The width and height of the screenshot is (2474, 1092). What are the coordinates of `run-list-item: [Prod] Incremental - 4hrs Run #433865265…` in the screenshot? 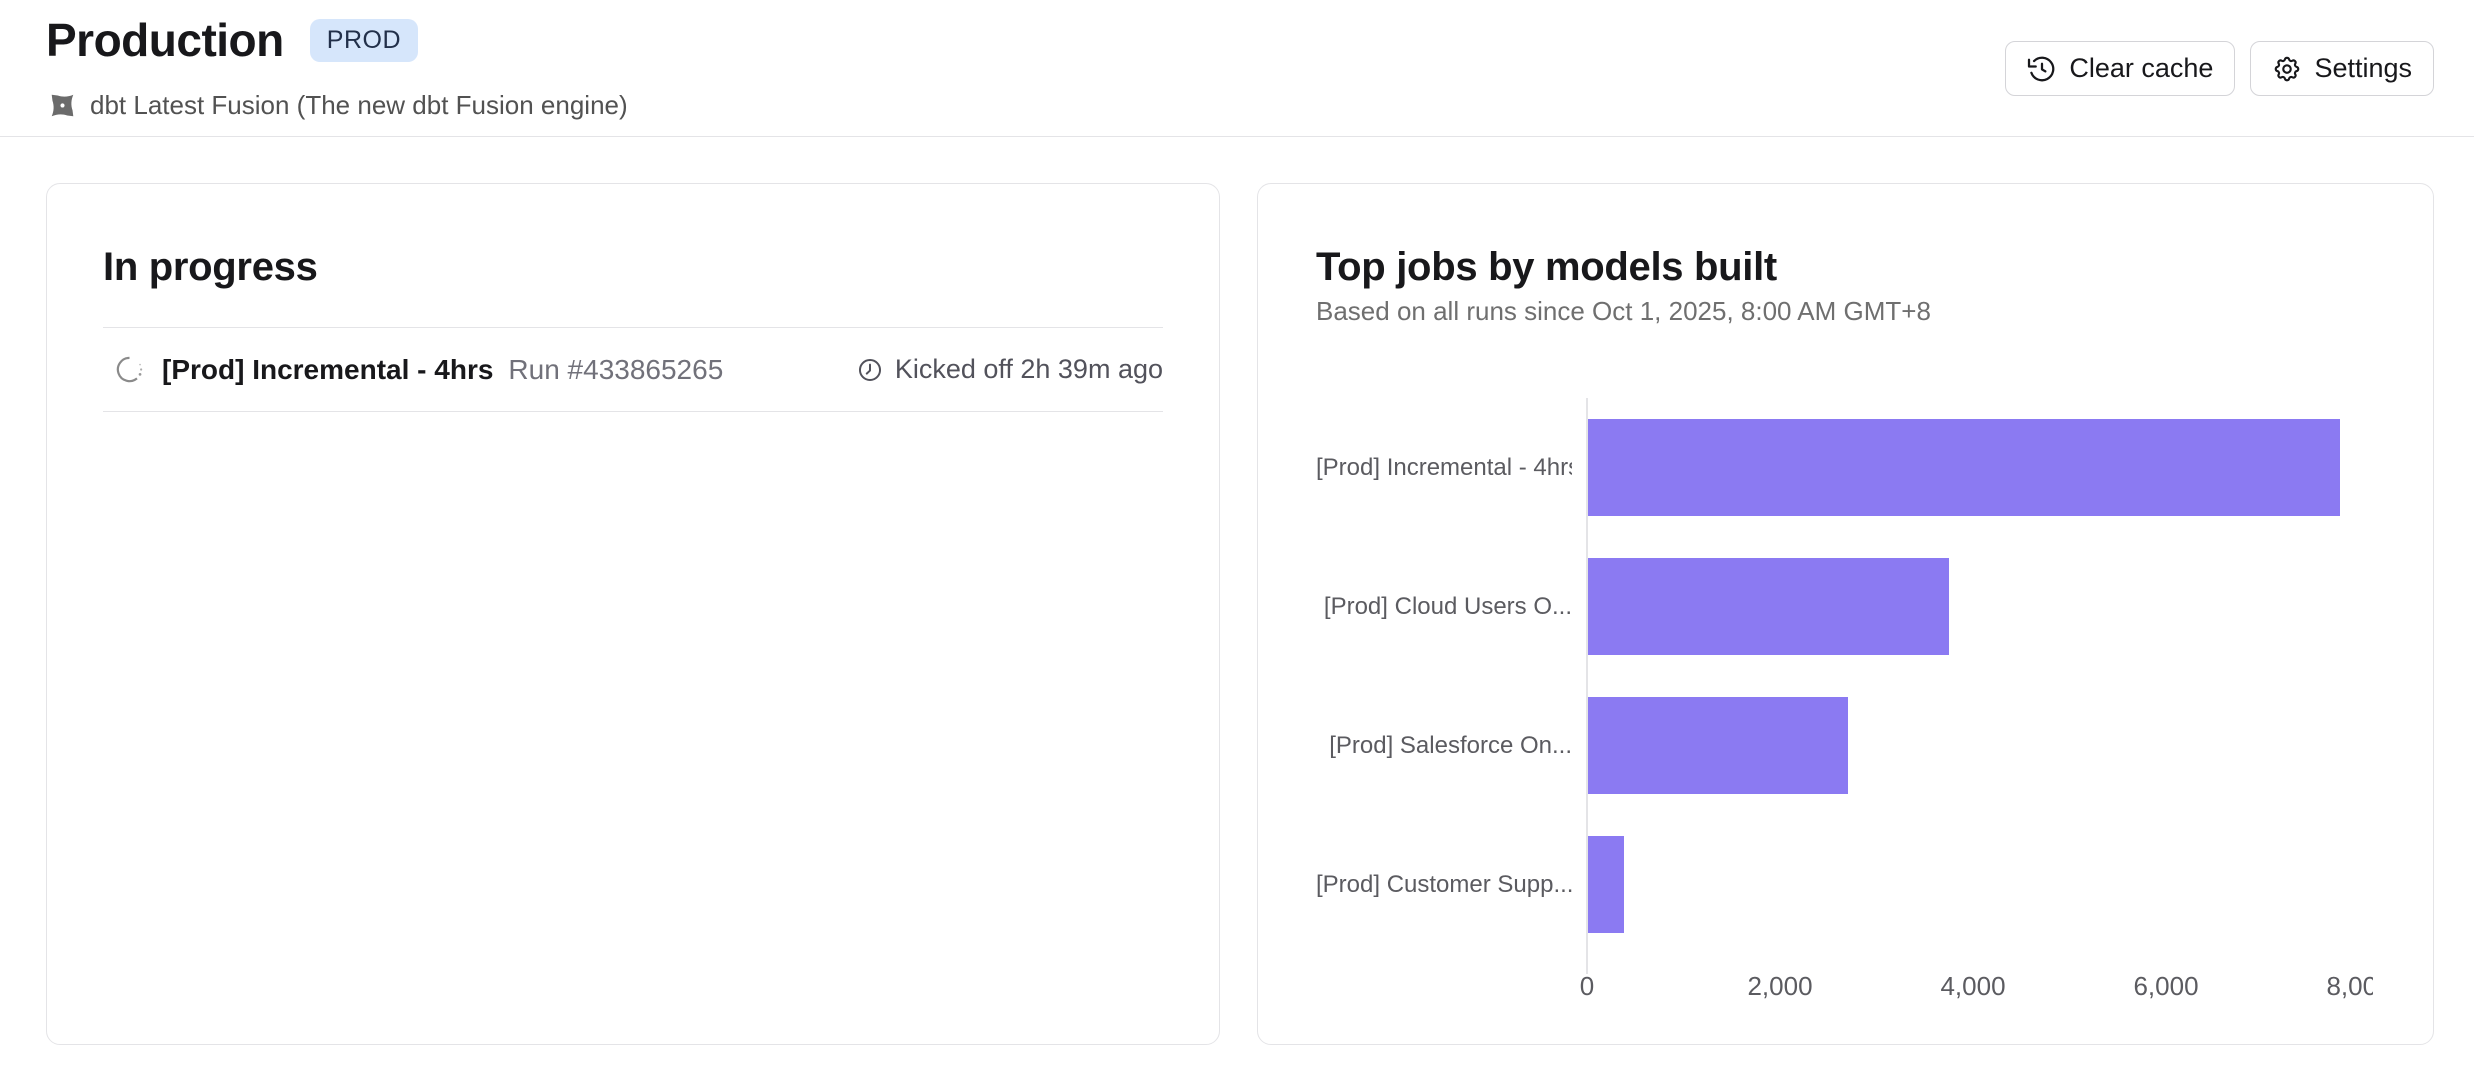 It's located at (633, 370).